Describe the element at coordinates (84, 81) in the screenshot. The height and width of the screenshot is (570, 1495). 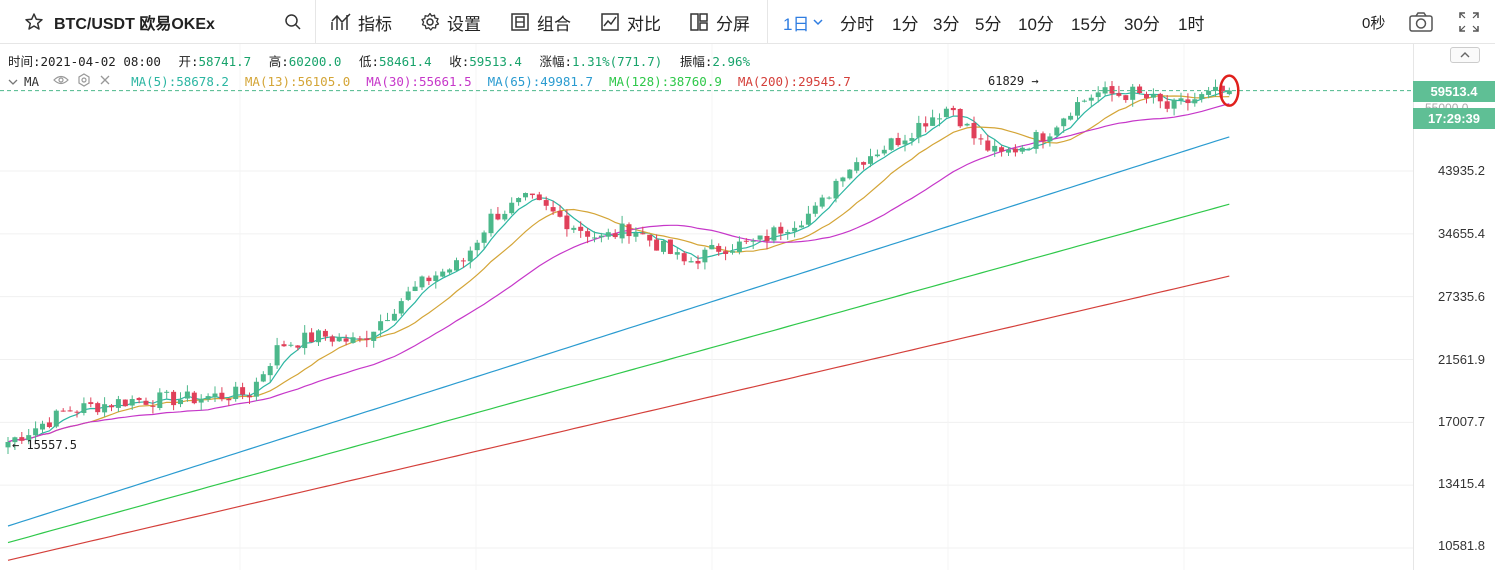
I see `ma-settings-icon` at that location.